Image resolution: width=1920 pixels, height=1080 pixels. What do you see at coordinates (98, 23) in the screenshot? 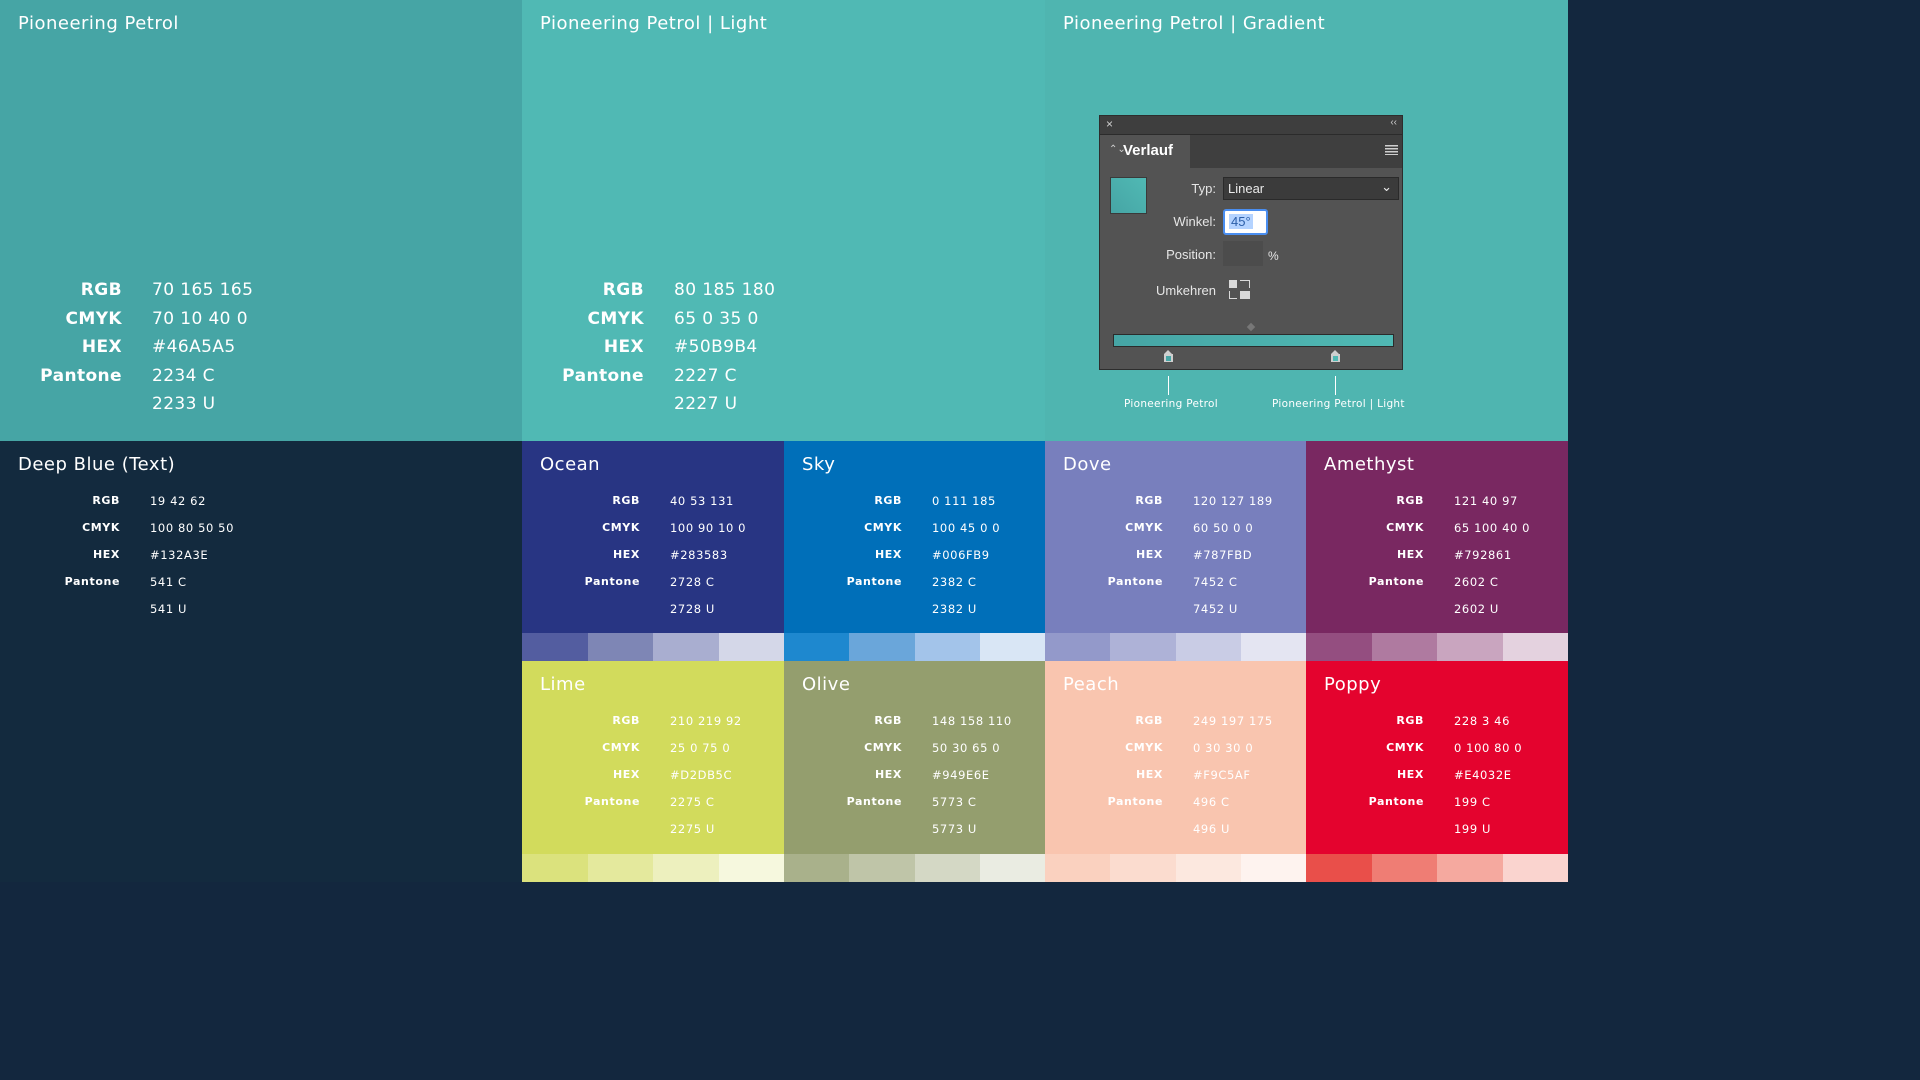
I see `panel-title: Pioneering Petrol` at bounding box center [98, 23].